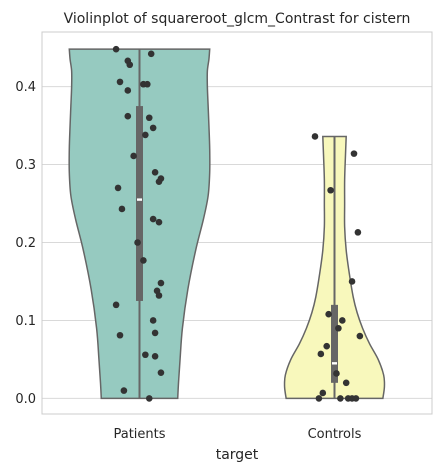 This screenshot has width=441, height=473. I want to click on y-tick-label: 0.3, so click(25, 165).